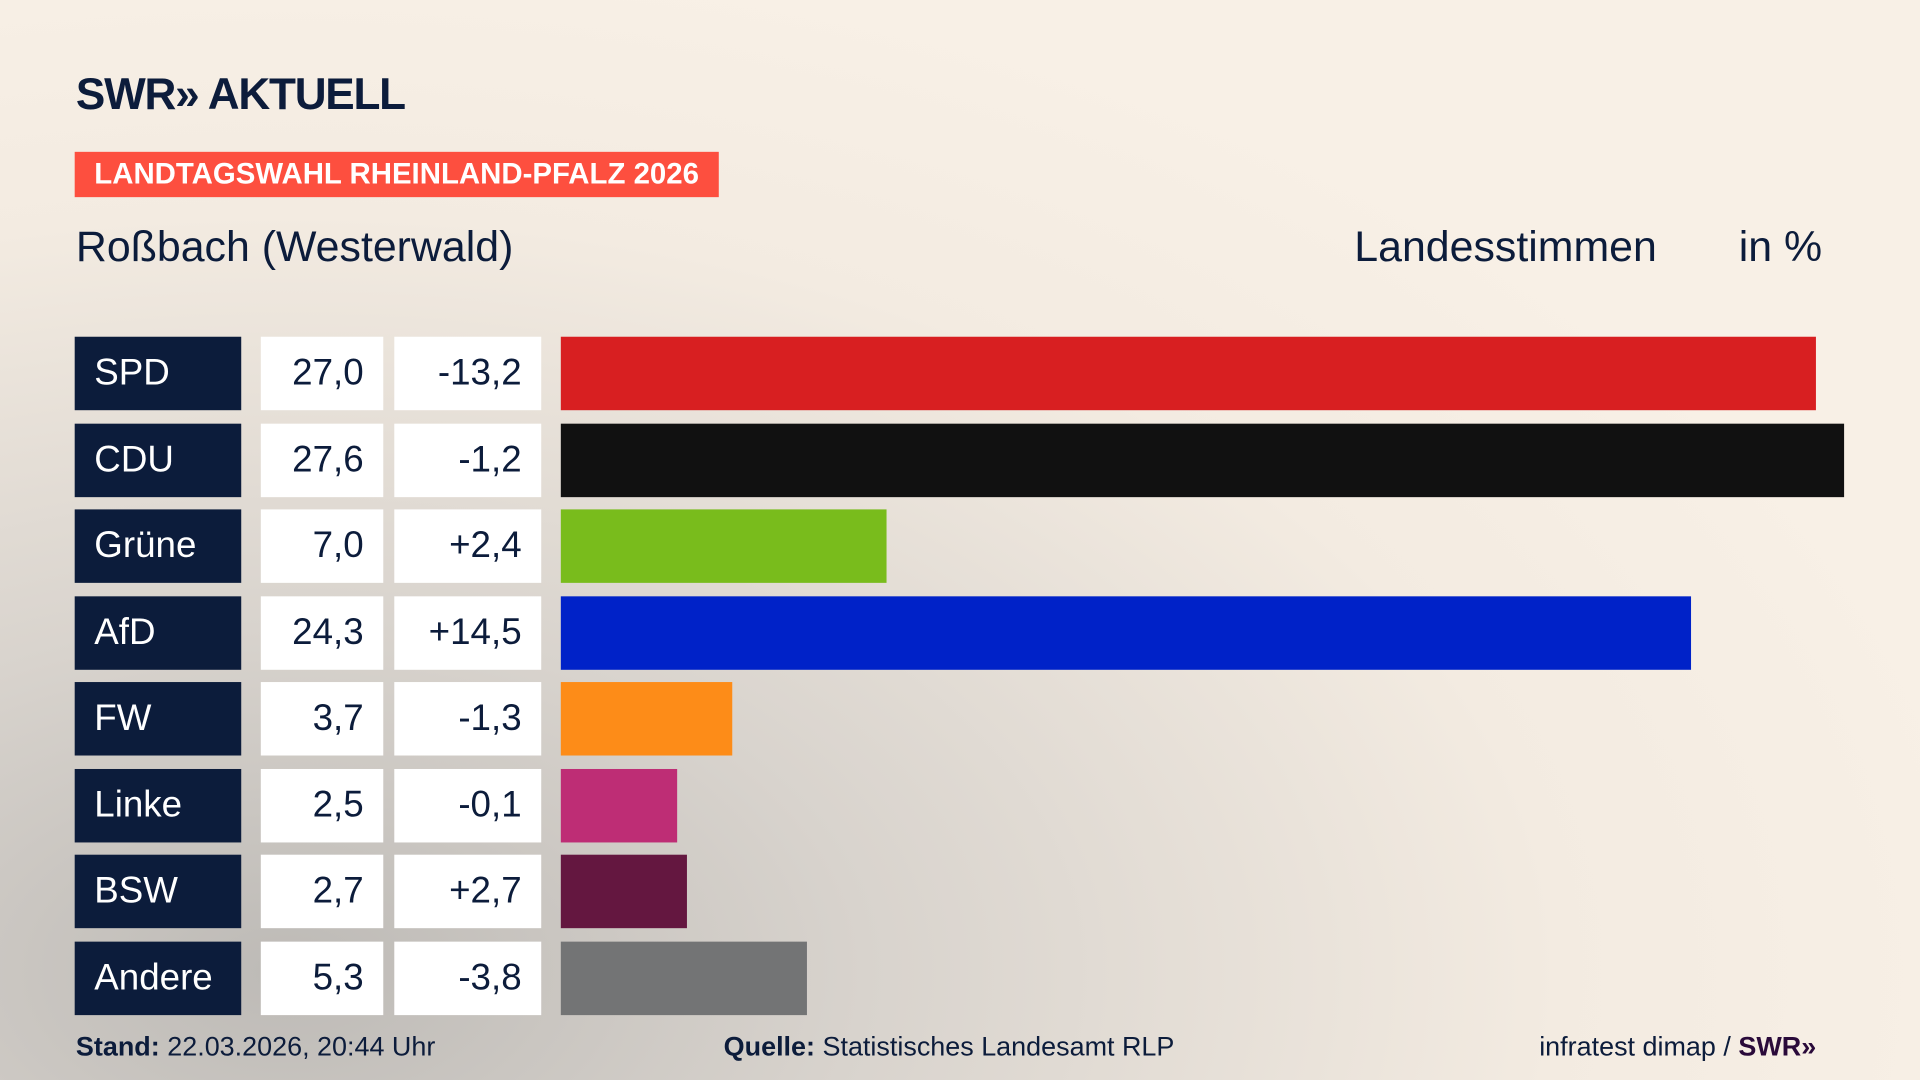  I want to click on party-label: Grüne, so click(158, 546).